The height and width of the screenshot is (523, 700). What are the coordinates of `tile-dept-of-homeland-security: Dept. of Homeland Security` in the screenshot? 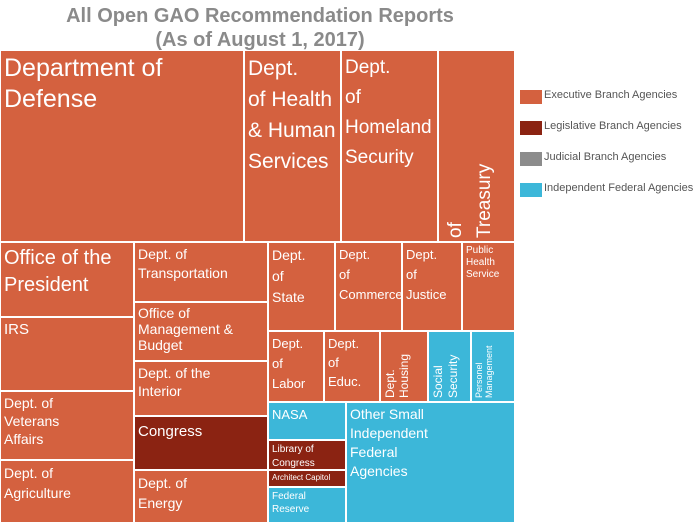 It's located at (389, 146).